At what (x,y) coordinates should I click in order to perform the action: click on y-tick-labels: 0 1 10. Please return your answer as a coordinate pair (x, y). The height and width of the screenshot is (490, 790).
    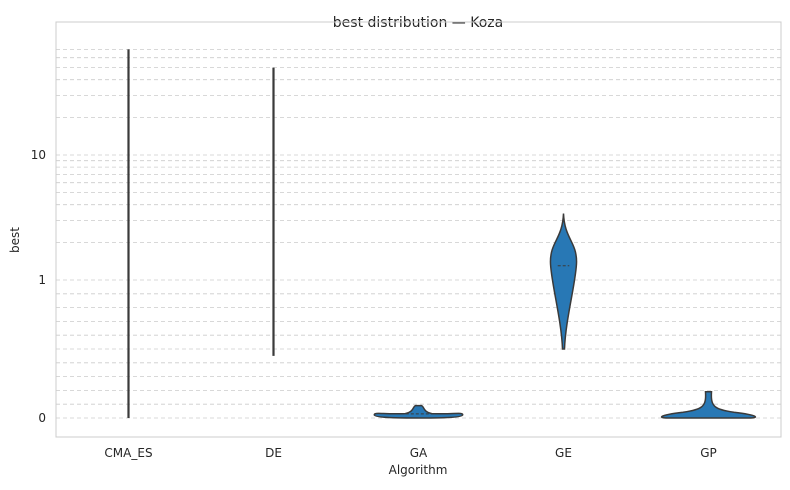
    Looking at the image, I should click on (38, 286).